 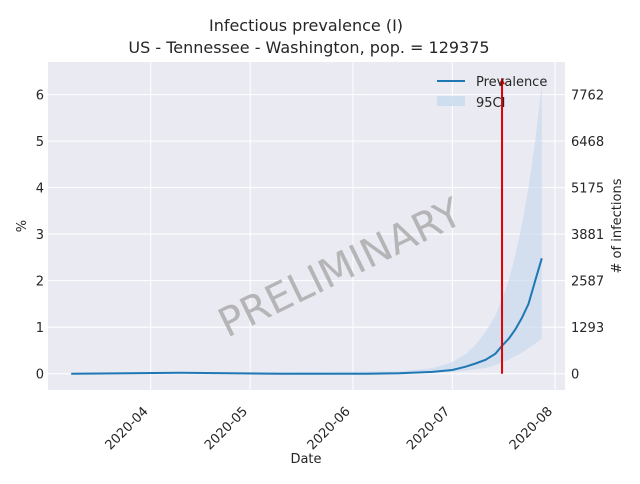 I want to click on y-tick-label: 2, so click(x=40, y=282).